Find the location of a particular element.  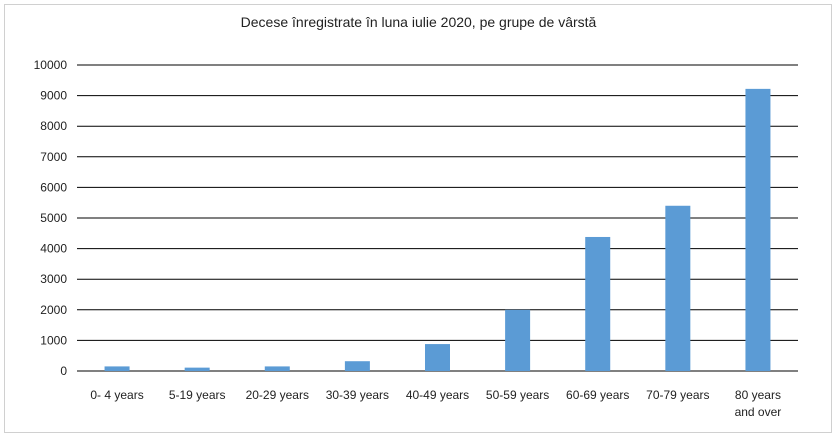

x-tick-label: 20-29 years is located at coordinates (277, 395).